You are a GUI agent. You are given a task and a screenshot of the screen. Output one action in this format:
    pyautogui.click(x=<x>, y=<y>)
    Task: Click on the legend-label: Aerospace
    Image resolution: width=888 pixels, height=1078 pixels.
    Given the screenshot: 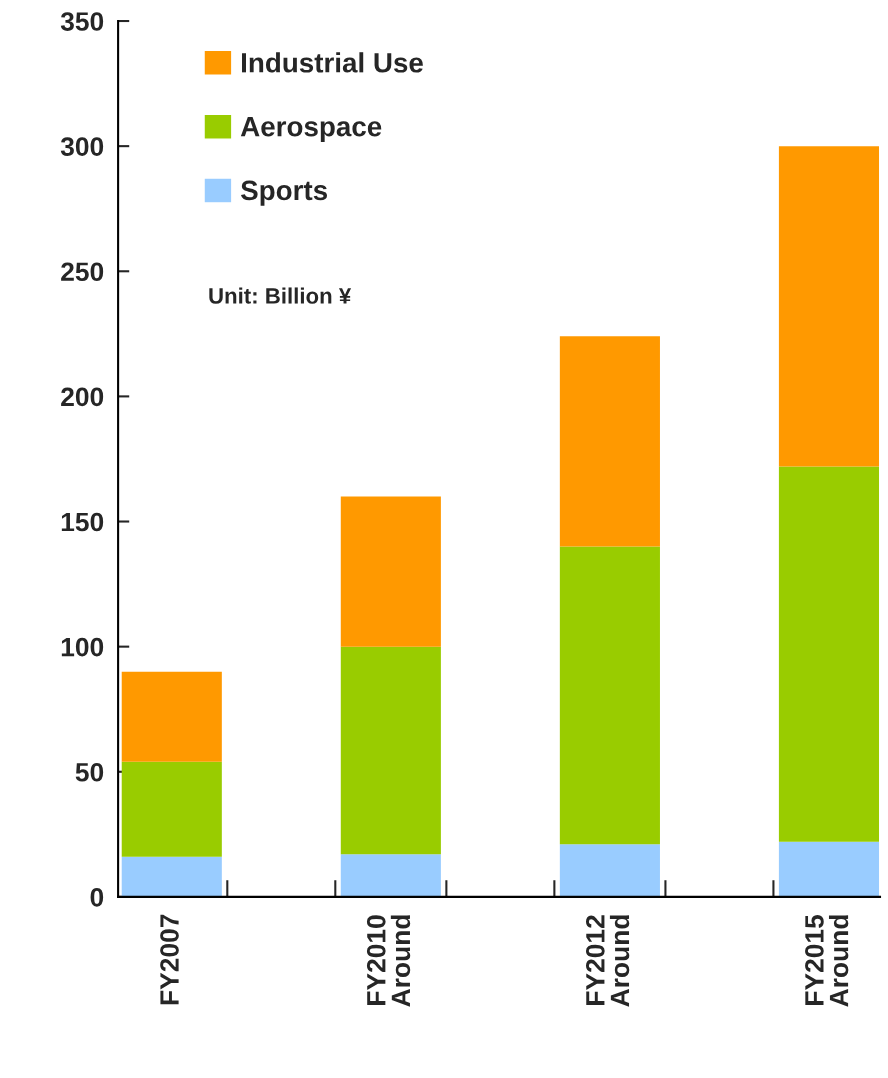 What is the action you would take?
    pyautogui.click(x=311, y=129)
    